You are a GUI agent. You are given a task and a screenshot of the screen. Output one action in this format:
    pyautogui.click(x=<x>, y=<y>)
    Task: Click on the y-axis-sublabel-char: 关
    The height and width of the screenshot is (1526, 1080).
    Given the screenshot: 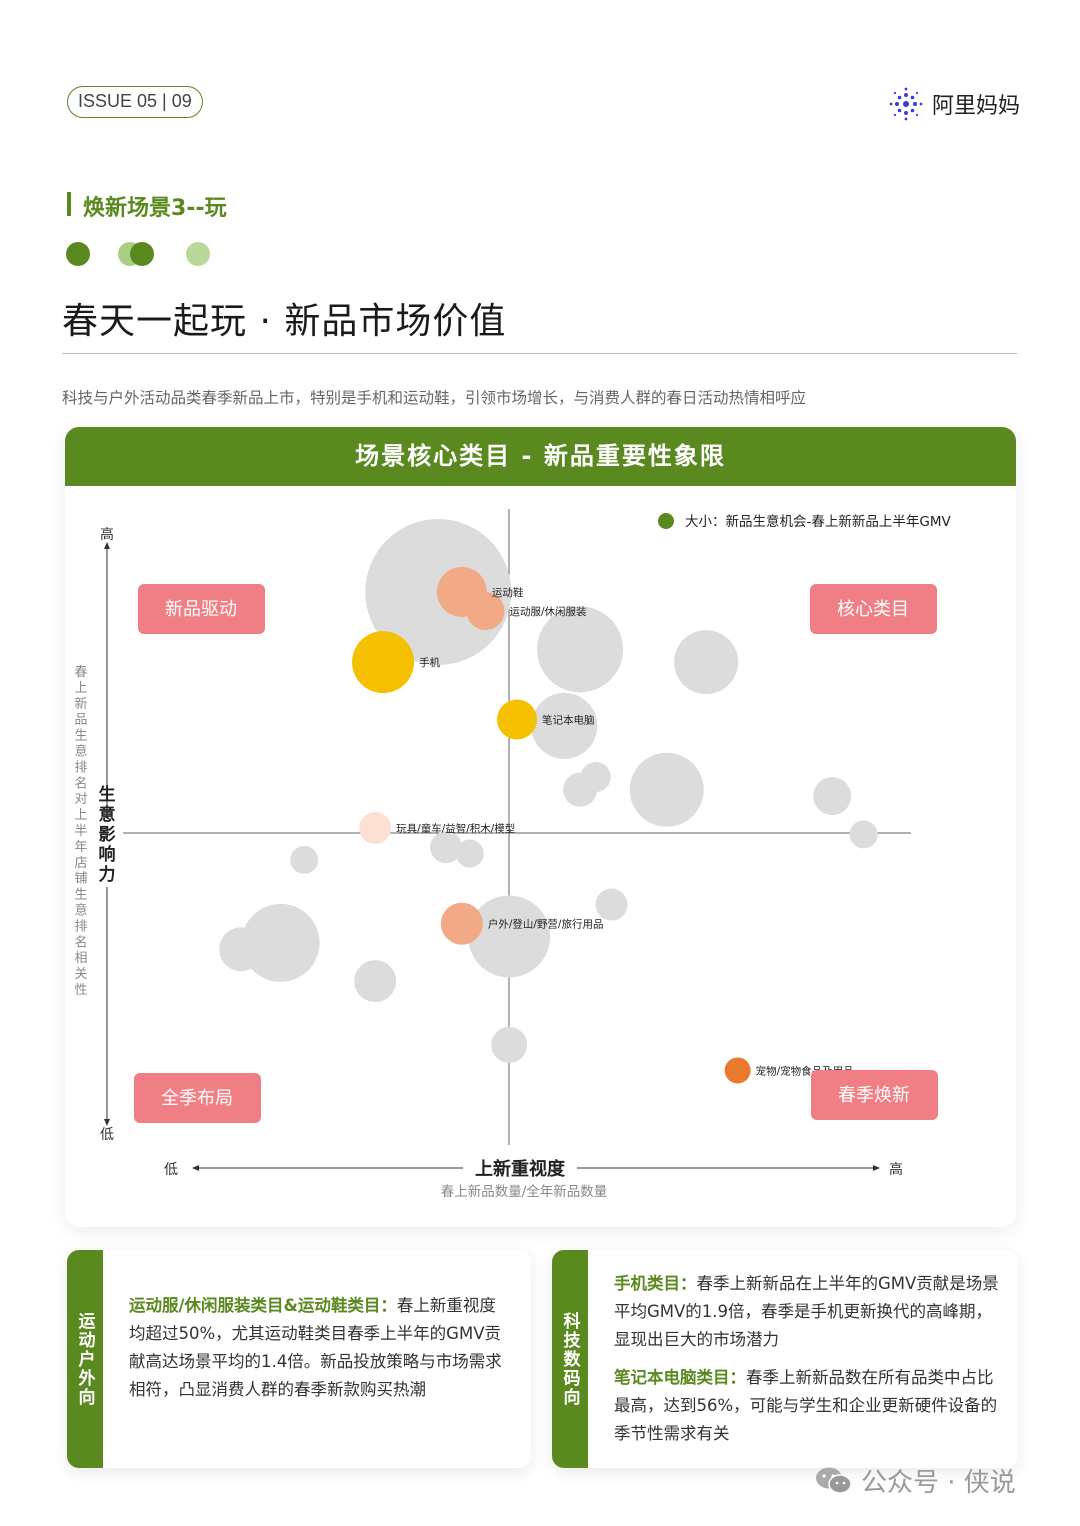 What is the action you would take?
    pyautogui.click(x=80, y=974)
    